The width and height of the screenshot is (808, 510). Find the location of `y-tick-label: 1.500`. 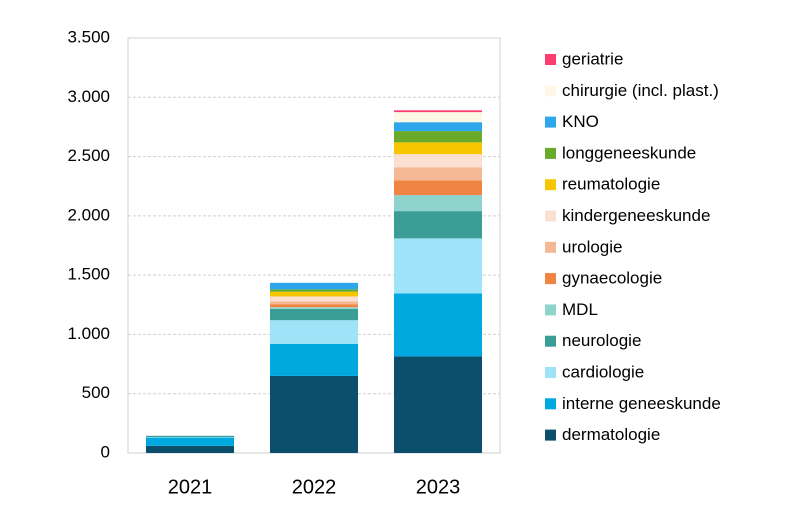

y-tick-label: 1.500 is located at coordinates (88, 274).